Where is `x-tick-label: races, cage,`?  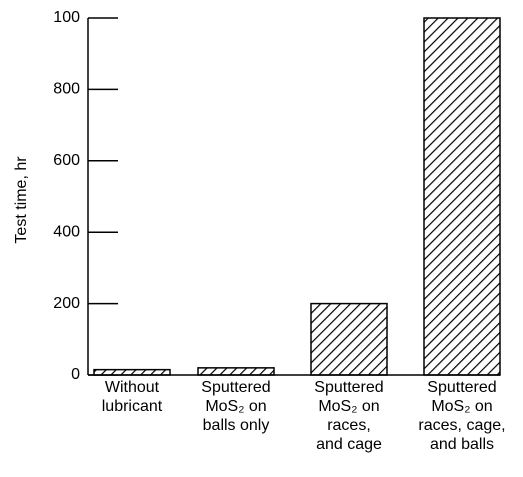
x-tick-label: races, cage, is located at coordinates (461, 425).